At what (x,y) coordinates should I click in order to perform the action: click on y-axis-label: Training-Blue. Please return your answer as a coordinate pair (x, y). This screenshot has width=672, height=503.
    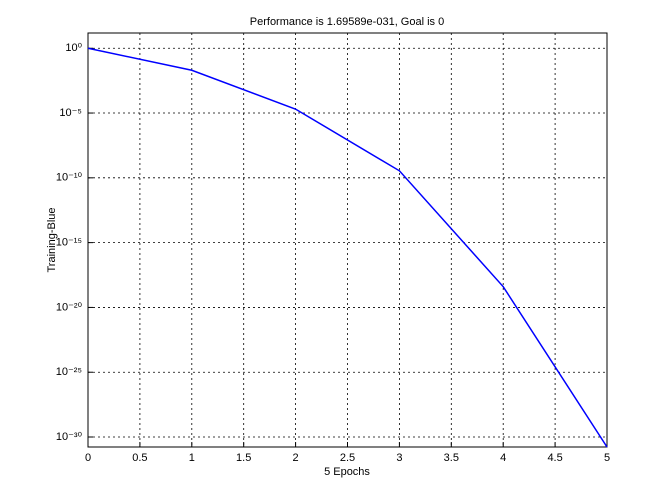
    Looking at the image, I should click on (52, 239).